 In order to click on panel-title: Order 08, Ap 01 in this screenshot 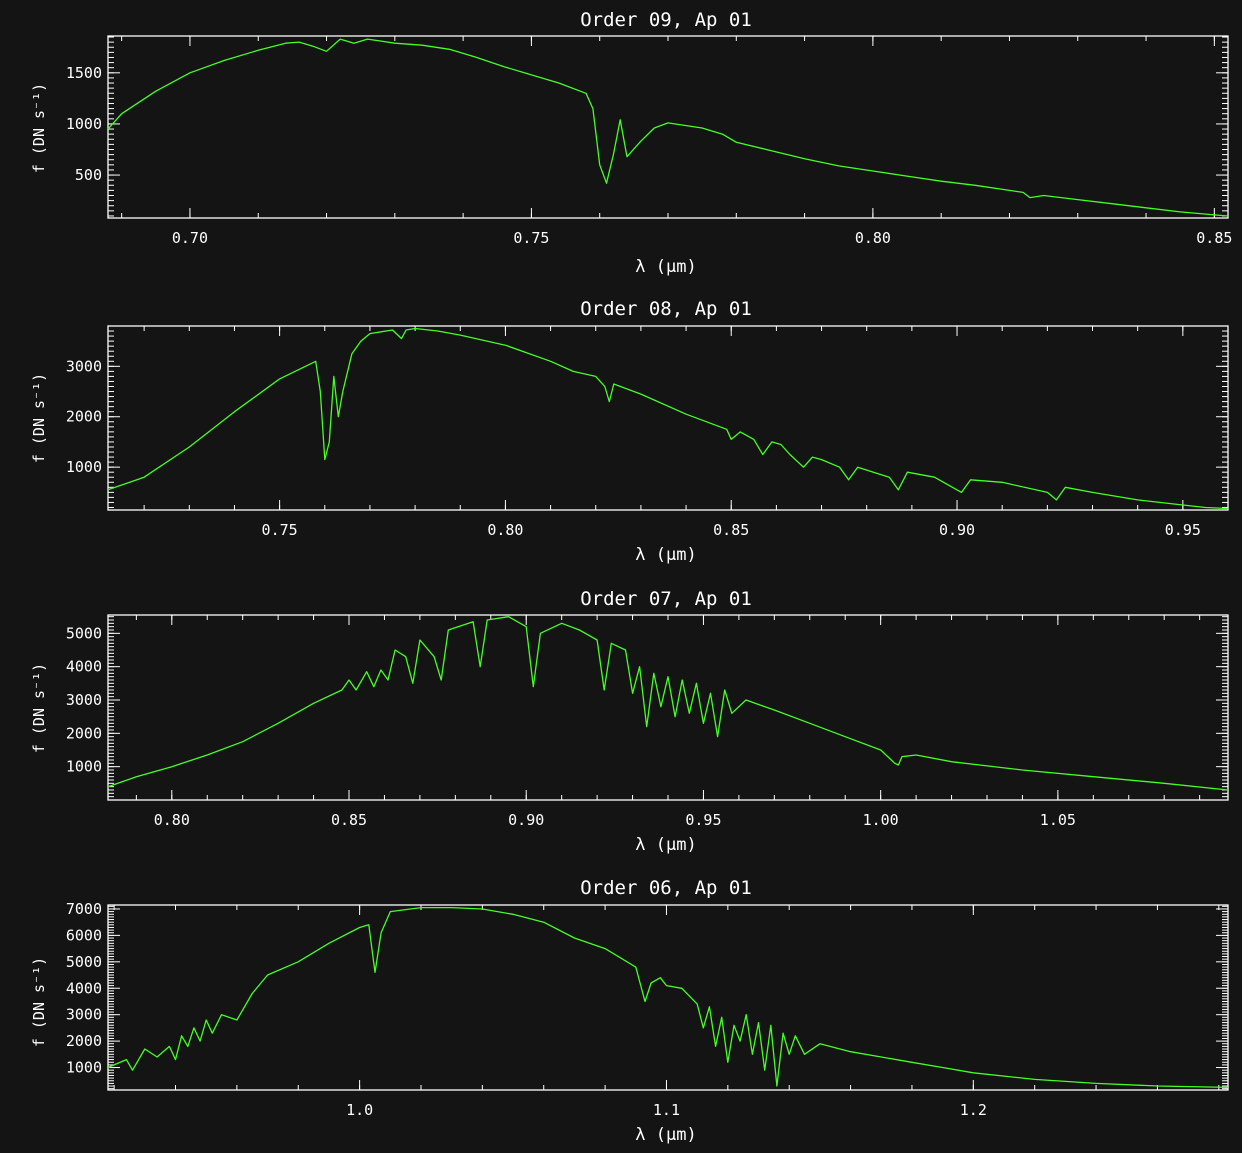, I will do `click(666, 309)`.